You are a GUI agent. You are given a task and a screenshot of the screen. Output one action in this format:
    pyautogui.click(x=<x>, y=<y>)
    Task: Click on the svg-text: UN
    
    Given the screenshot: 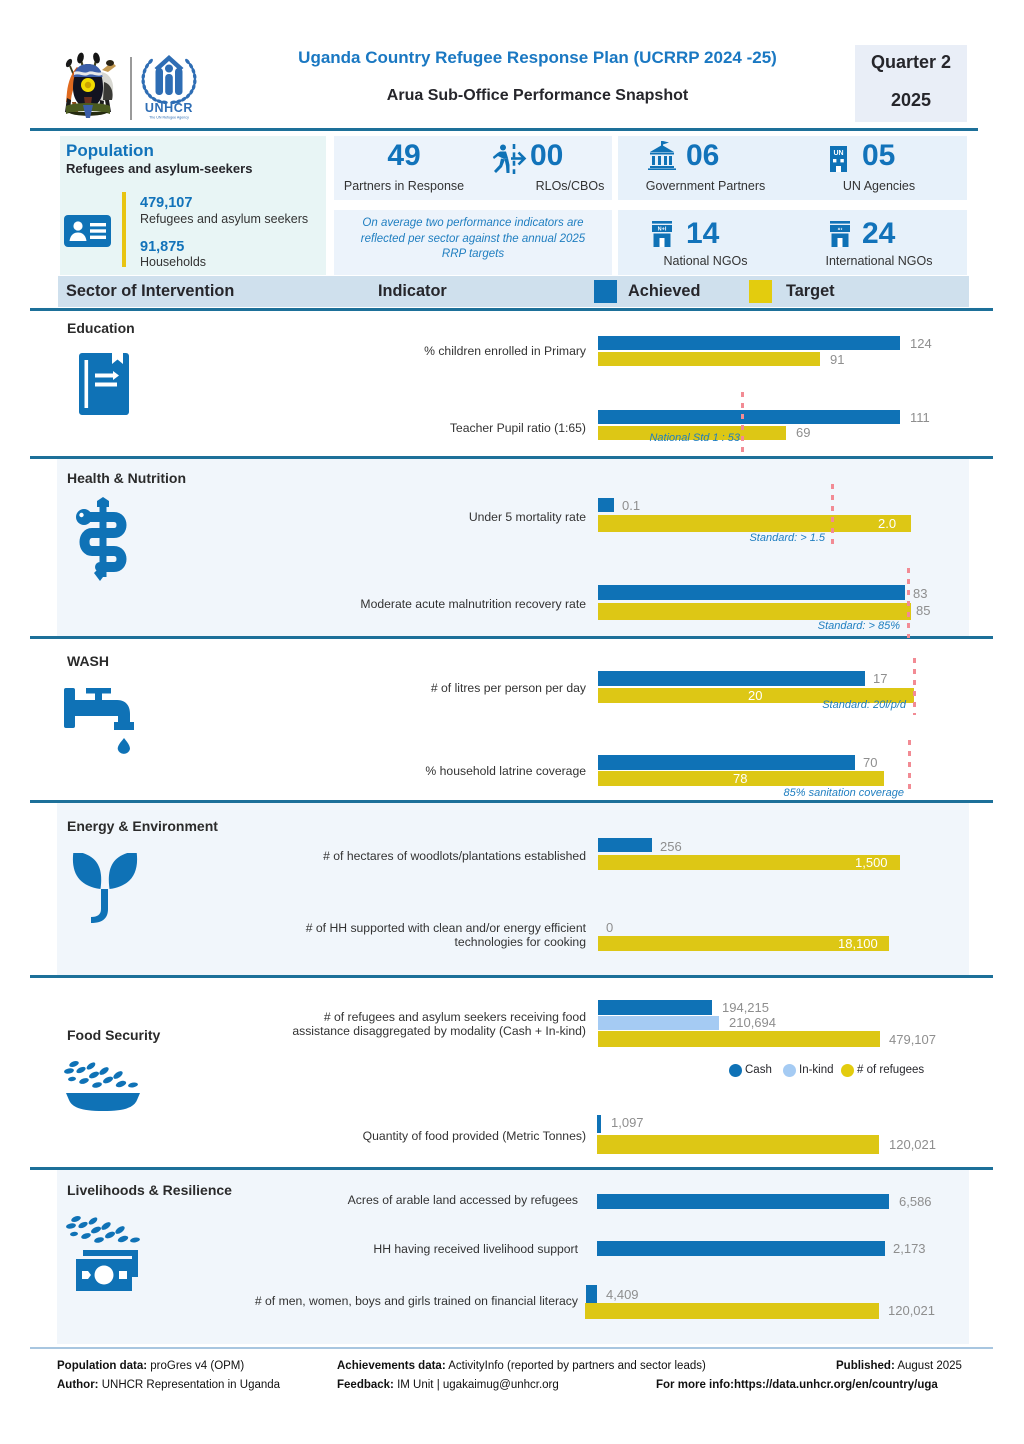 What is the action you would take?
    pyautogui.click(x=838, y=153)
    